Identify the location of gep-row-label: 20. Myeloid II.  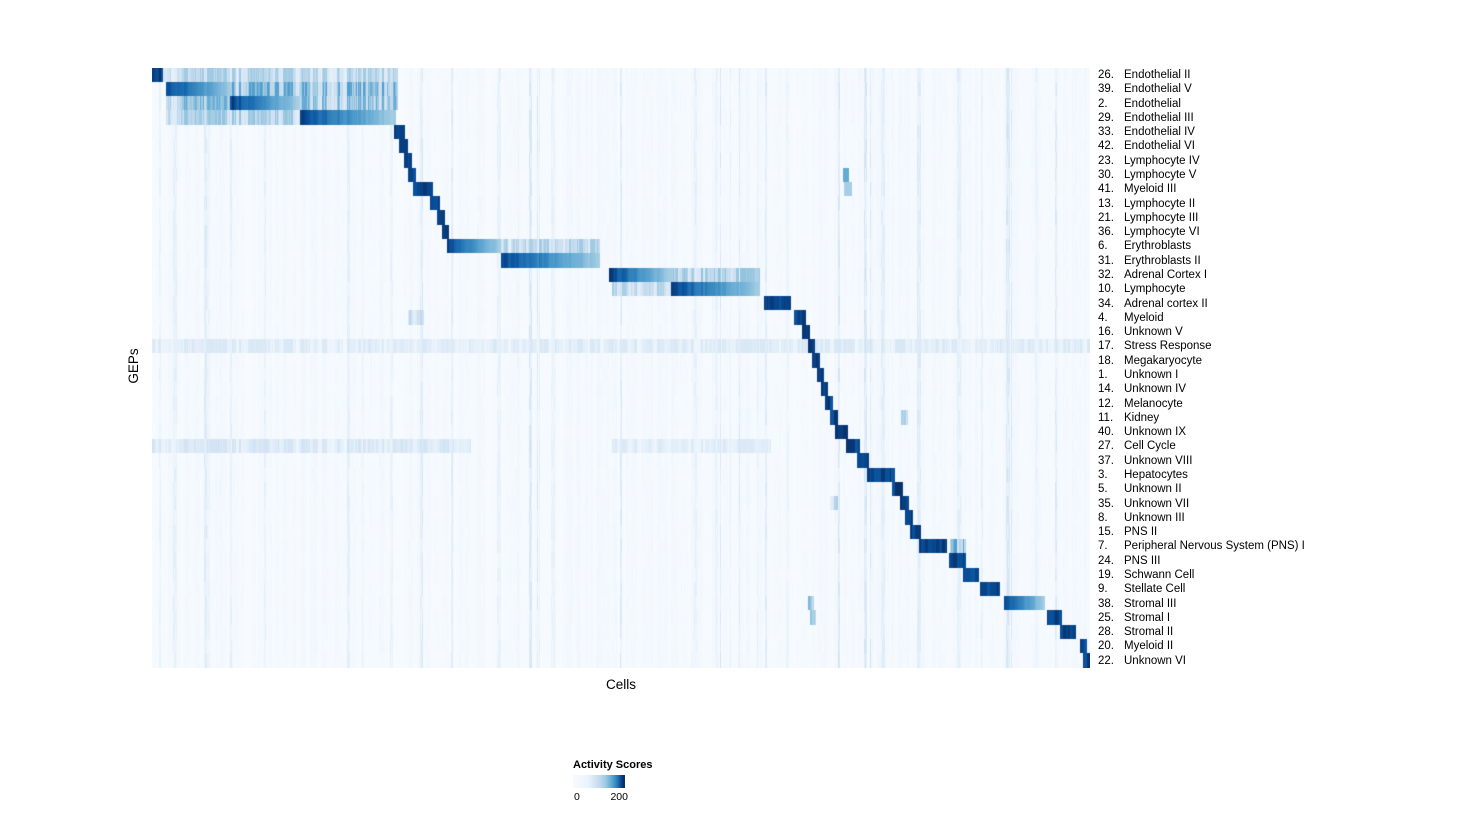
(1135, 646).